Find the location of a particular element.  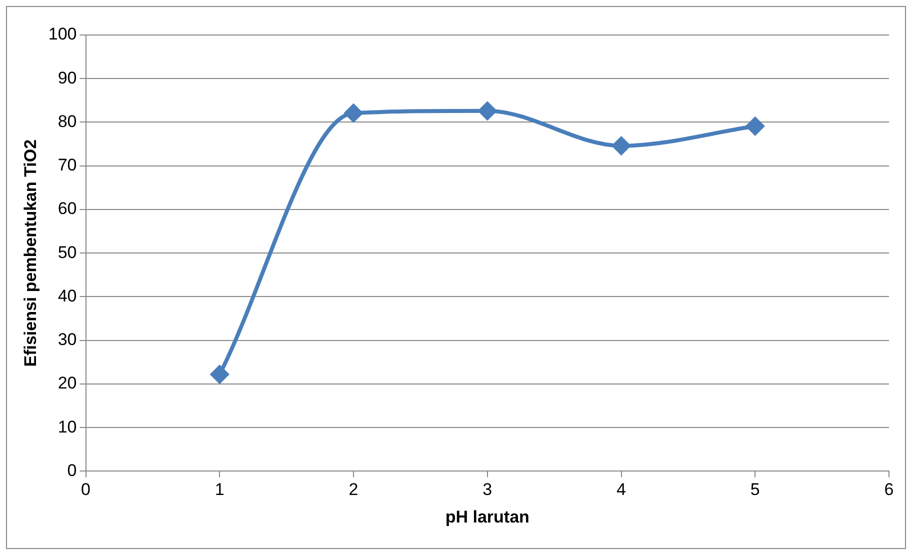

y-tick-label: 90 is located at coordinates (67, 78).